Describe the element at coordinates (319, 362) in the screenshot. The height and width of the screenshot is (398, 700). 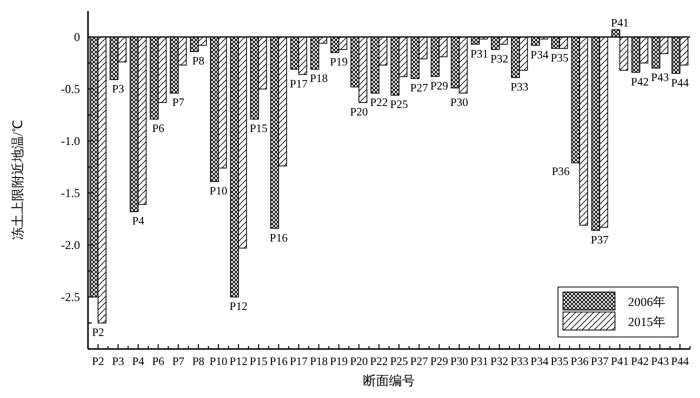
I see `x-tick-label: P18` at that location.